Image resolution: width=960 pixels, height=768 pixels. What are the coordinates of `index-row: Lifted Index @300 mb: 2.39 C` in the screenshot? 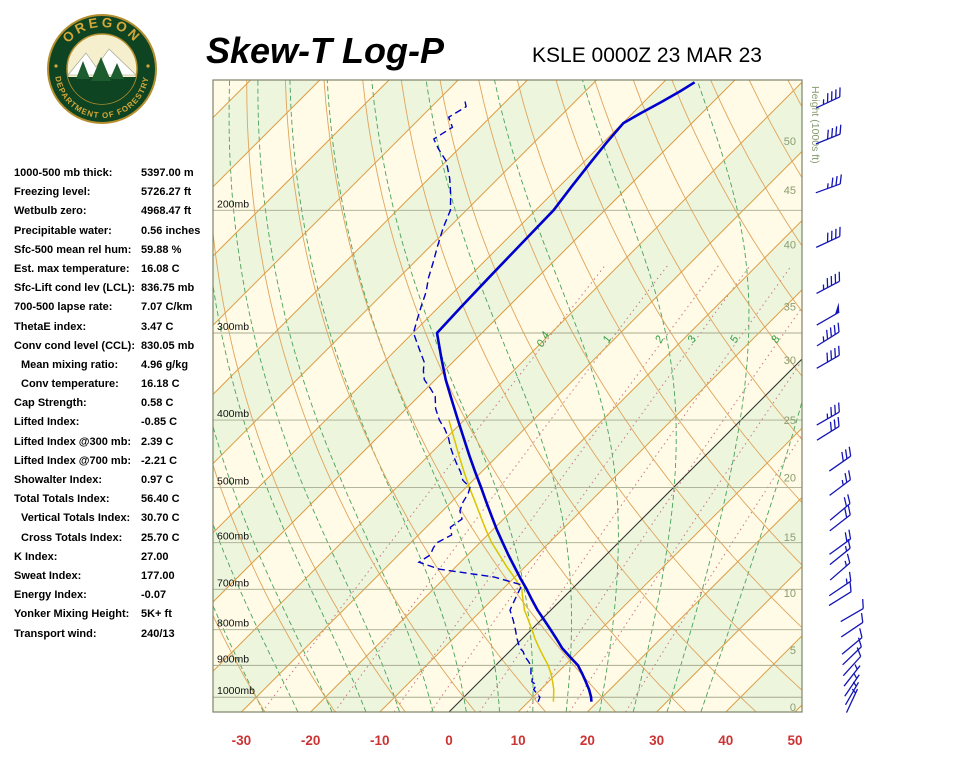 It's located at (115, 445).